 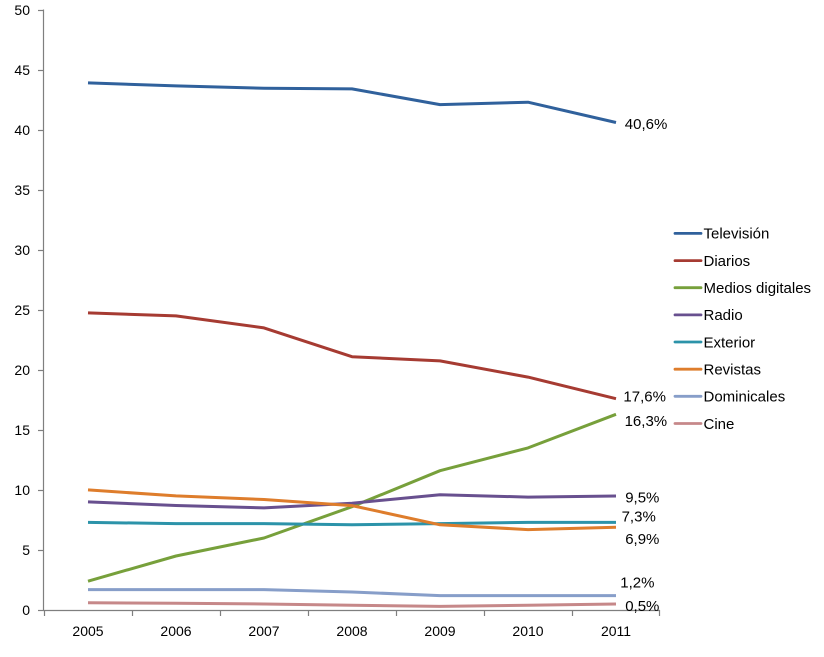 I want to click on svg-text: 2010, so click(x=527, y=631).